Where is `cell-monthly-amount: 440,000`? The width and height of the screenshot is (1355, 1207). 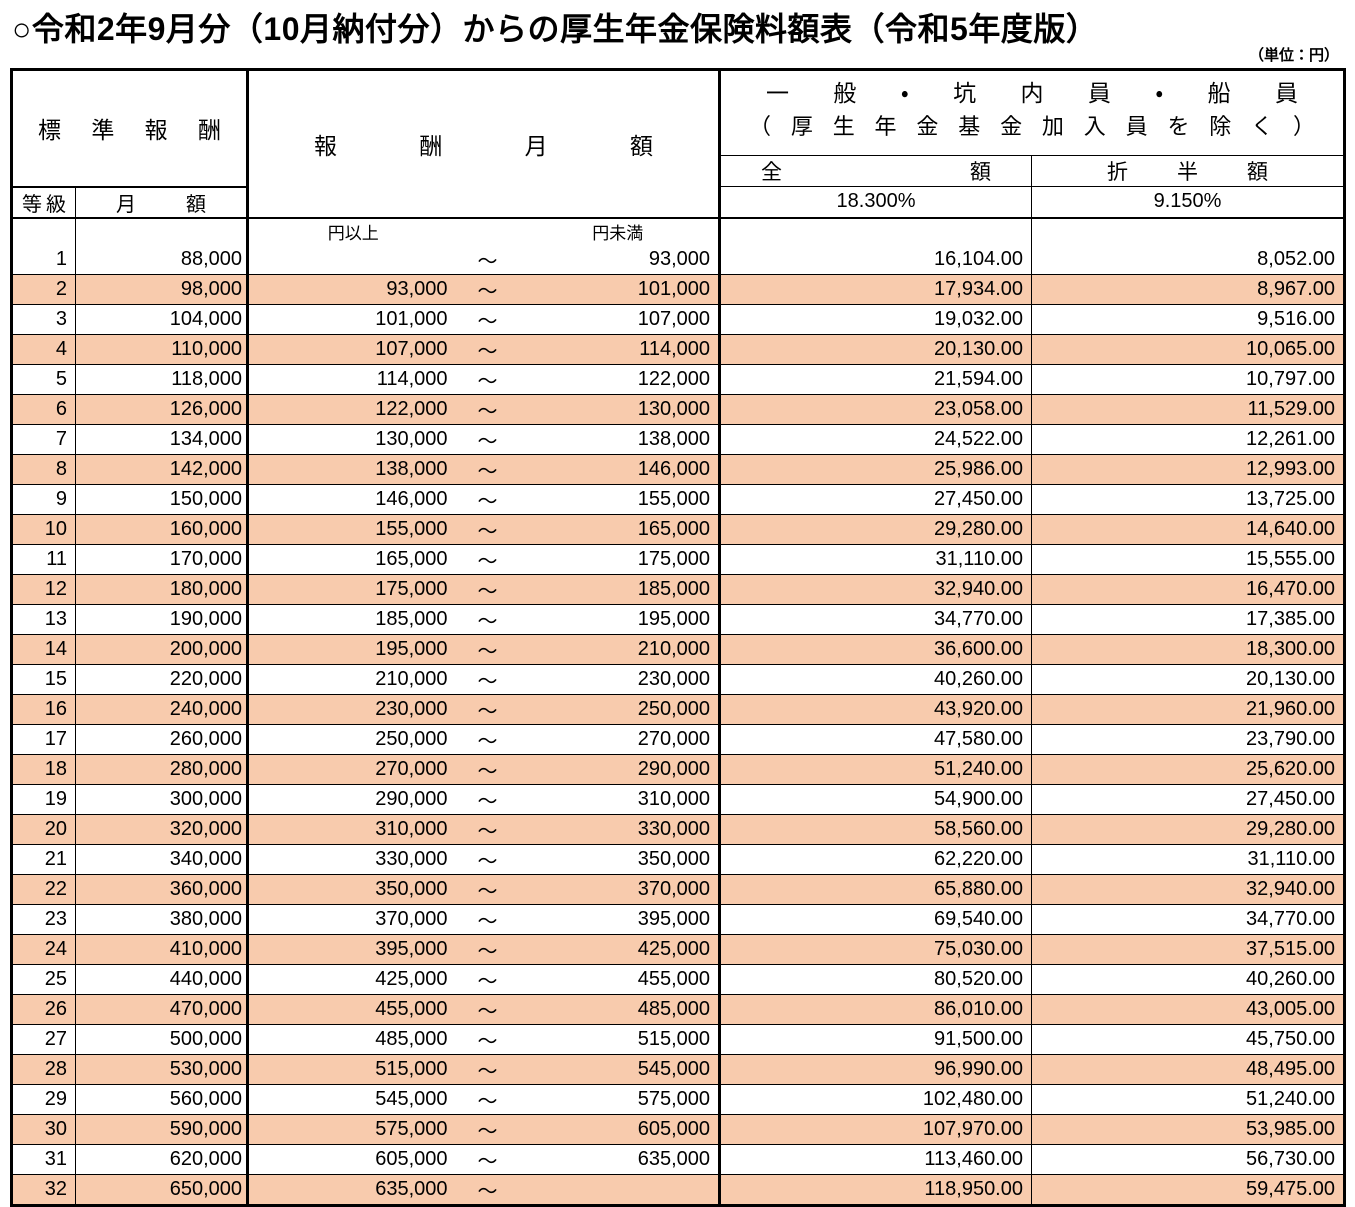 cell-monthly-amount: 440,000 is located at coordinates (162, 978).